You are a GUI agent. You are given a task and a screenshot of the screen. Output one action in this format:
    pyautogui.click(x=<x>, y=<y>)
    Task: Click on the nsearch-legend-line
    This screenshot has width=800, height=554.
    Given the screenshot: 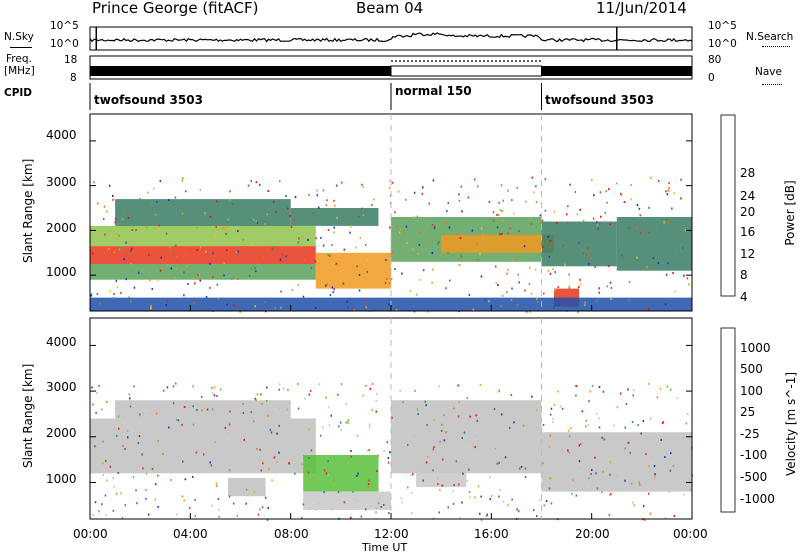 What is the action you would take?
    pyautogui.click(x=776, y=46)
    